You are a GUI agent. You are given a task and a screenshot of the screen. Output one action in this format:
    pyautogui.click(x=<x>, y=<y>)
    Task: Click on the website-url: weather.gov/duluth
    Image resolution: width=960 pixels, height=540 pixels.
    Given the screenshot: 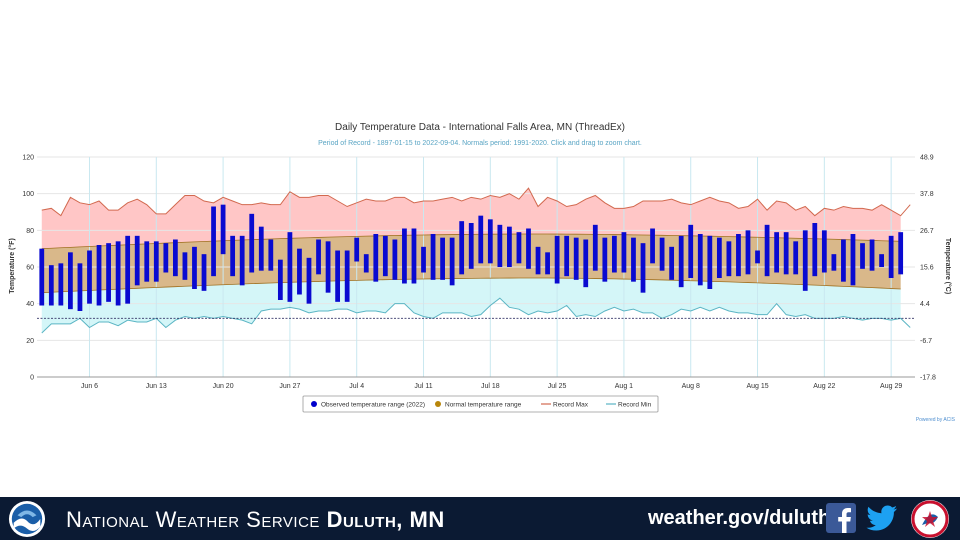 What is the action you would take?
    pyautogui.click(x=739, y=518)
    